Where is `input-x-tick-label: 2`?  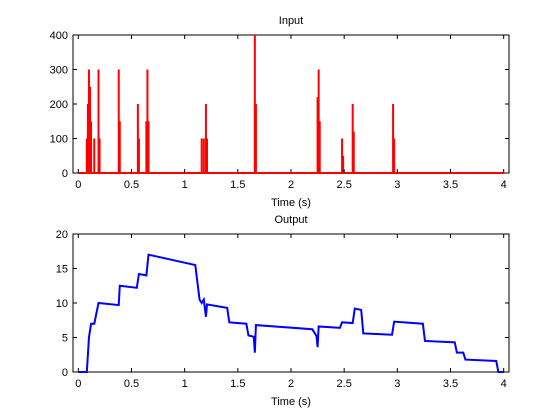 input-x-tick-label: 2 is located at coordinates (291, 185).